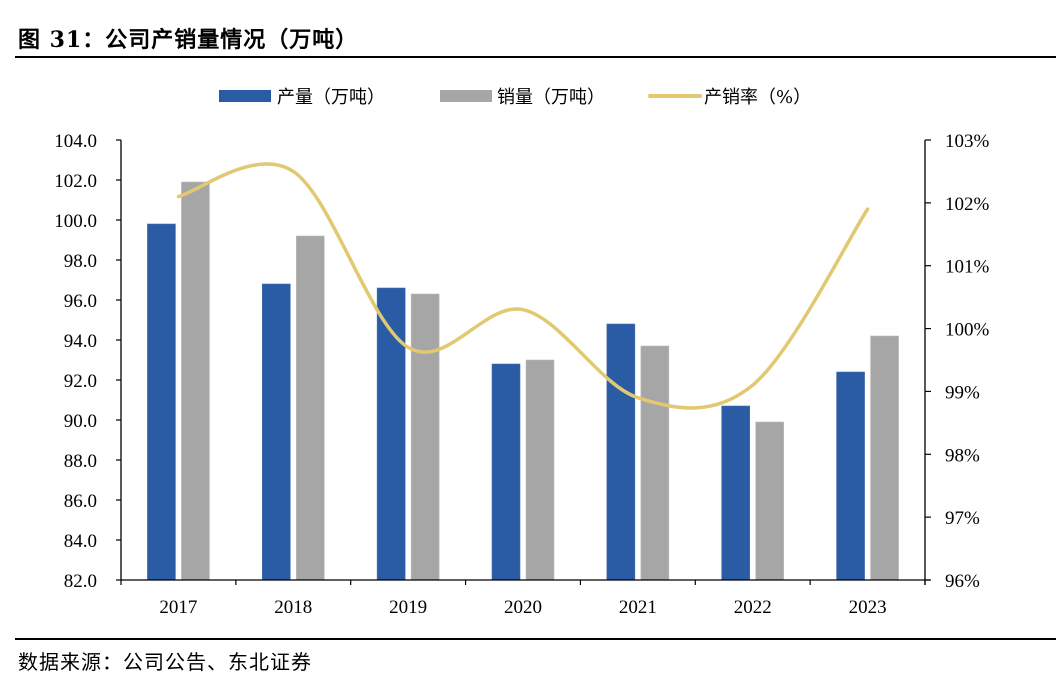  I want to click on bar-sales-2019, so click(425, 437).